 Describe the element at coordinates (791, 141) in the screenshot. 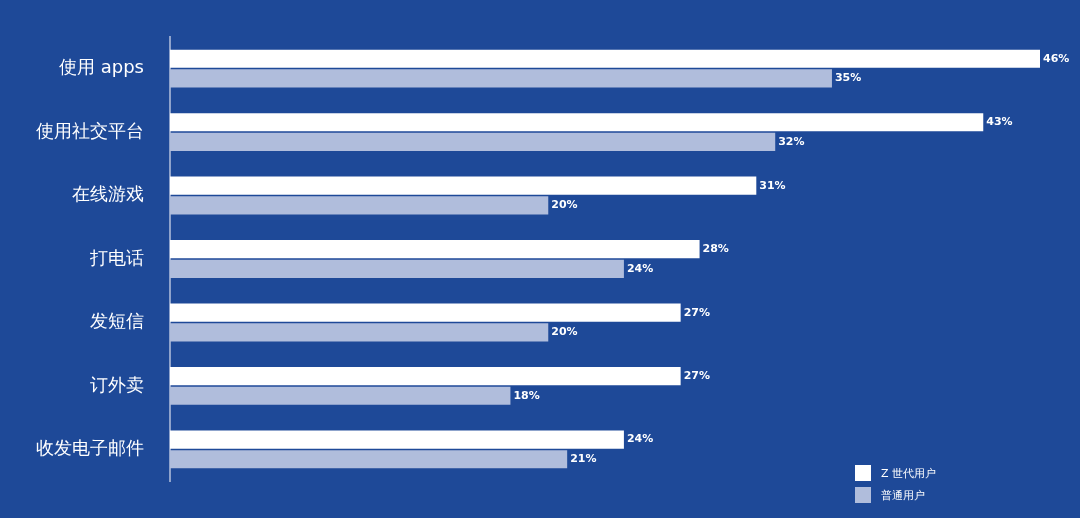

I see `data-label: 32%` at that location.